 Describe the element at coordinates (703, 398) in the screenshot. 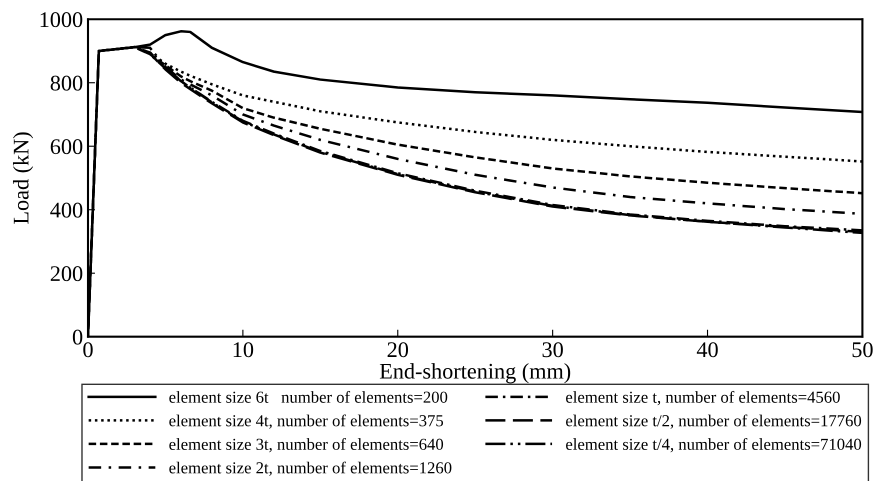

I see `legend-label: element size t, number of elements=4560` at that location.